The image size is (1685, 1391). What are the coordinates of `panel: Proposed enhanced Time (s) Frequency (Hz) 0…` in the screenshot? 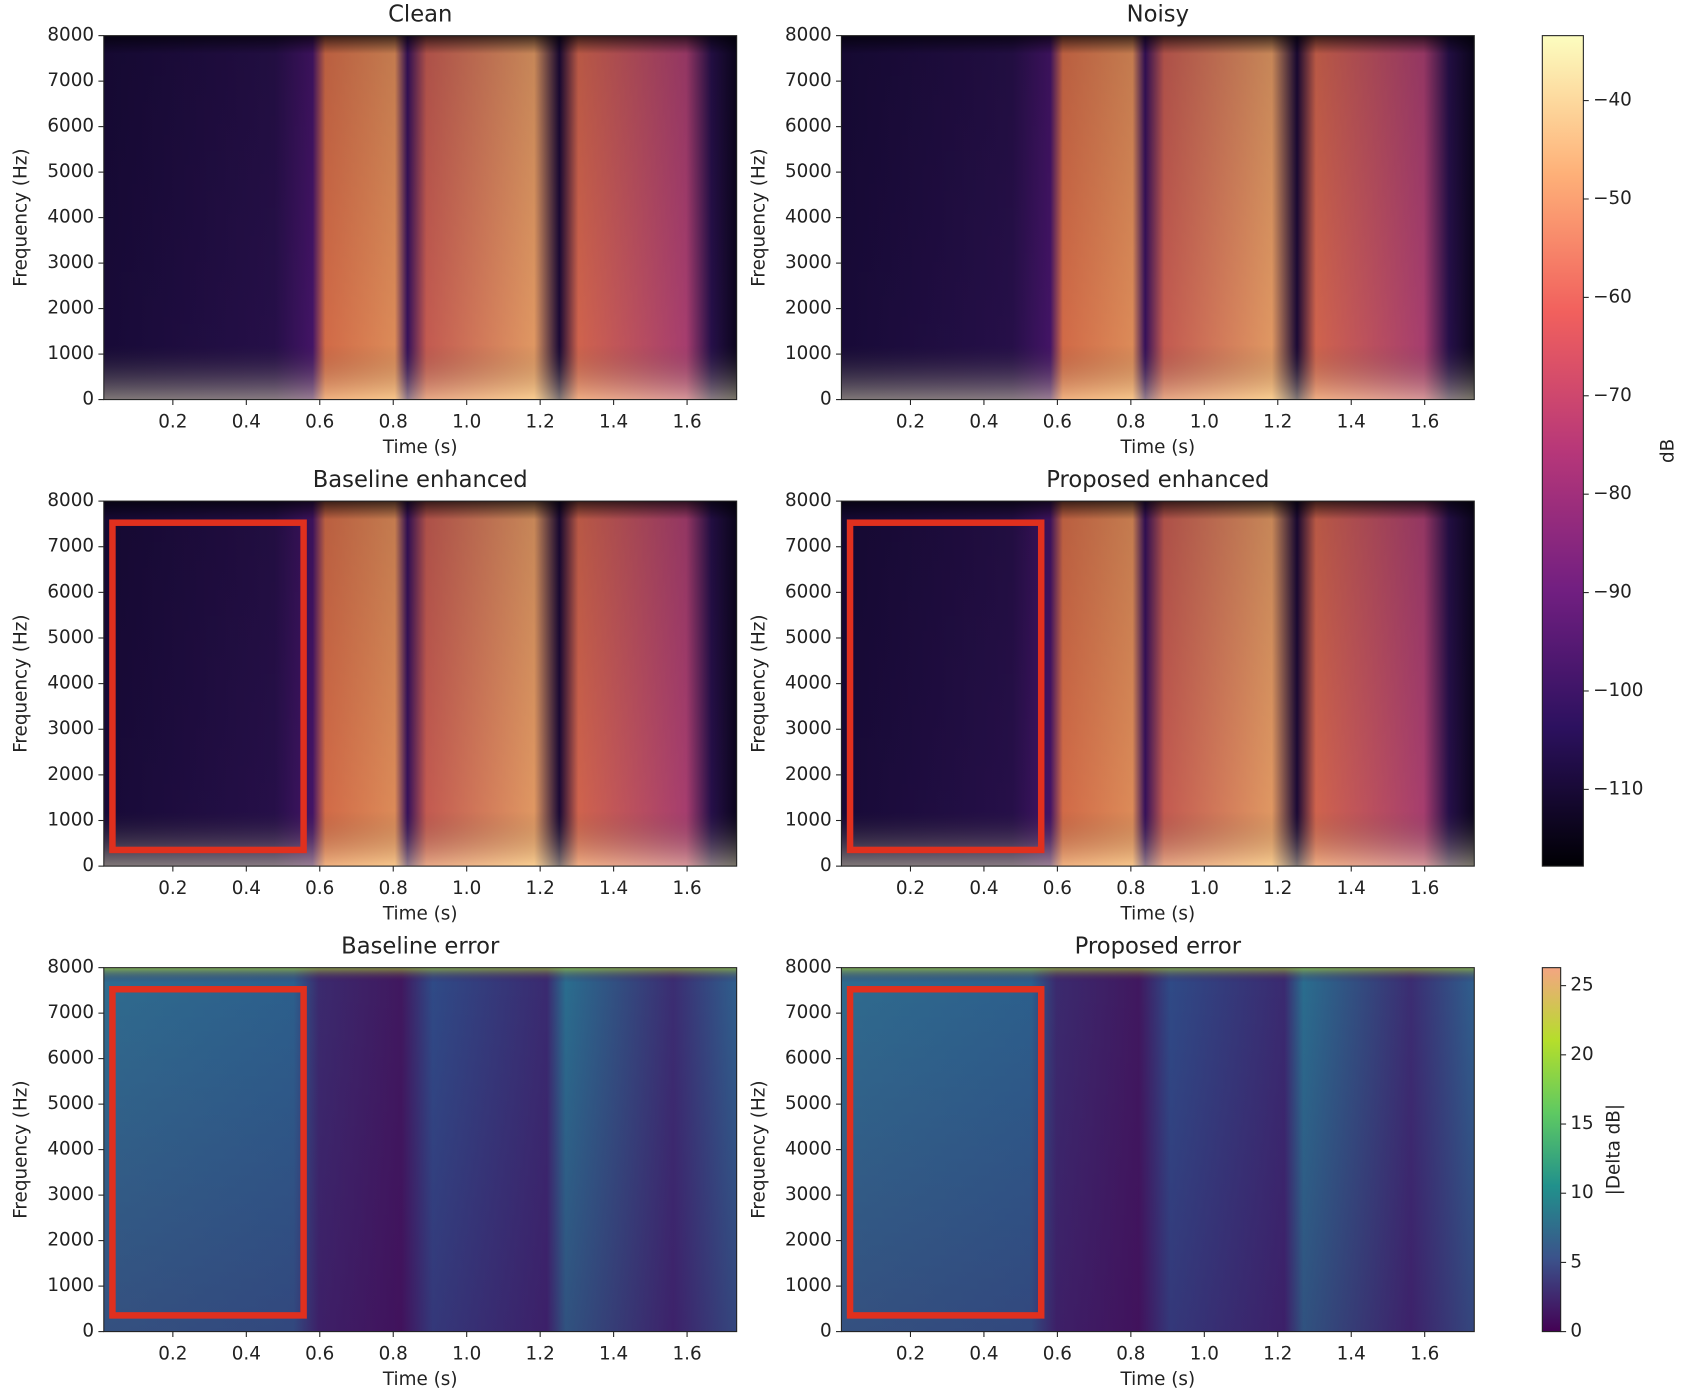 It's located at (1111, 696).